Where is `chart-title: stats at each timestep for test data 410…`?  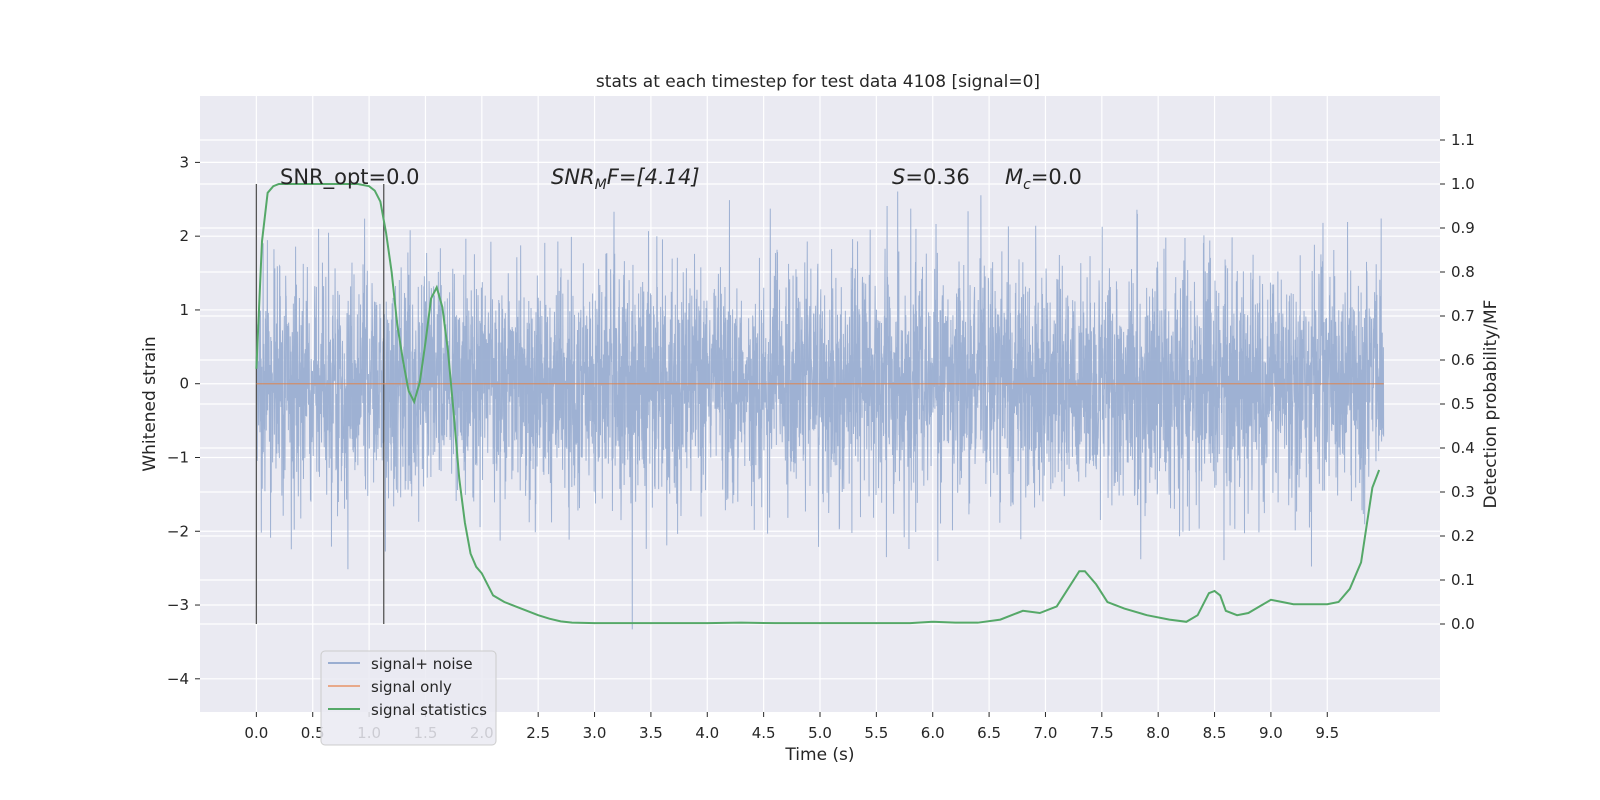
chart-title: stats at each timestep for test data 410… is located at coordinates (818, 82).